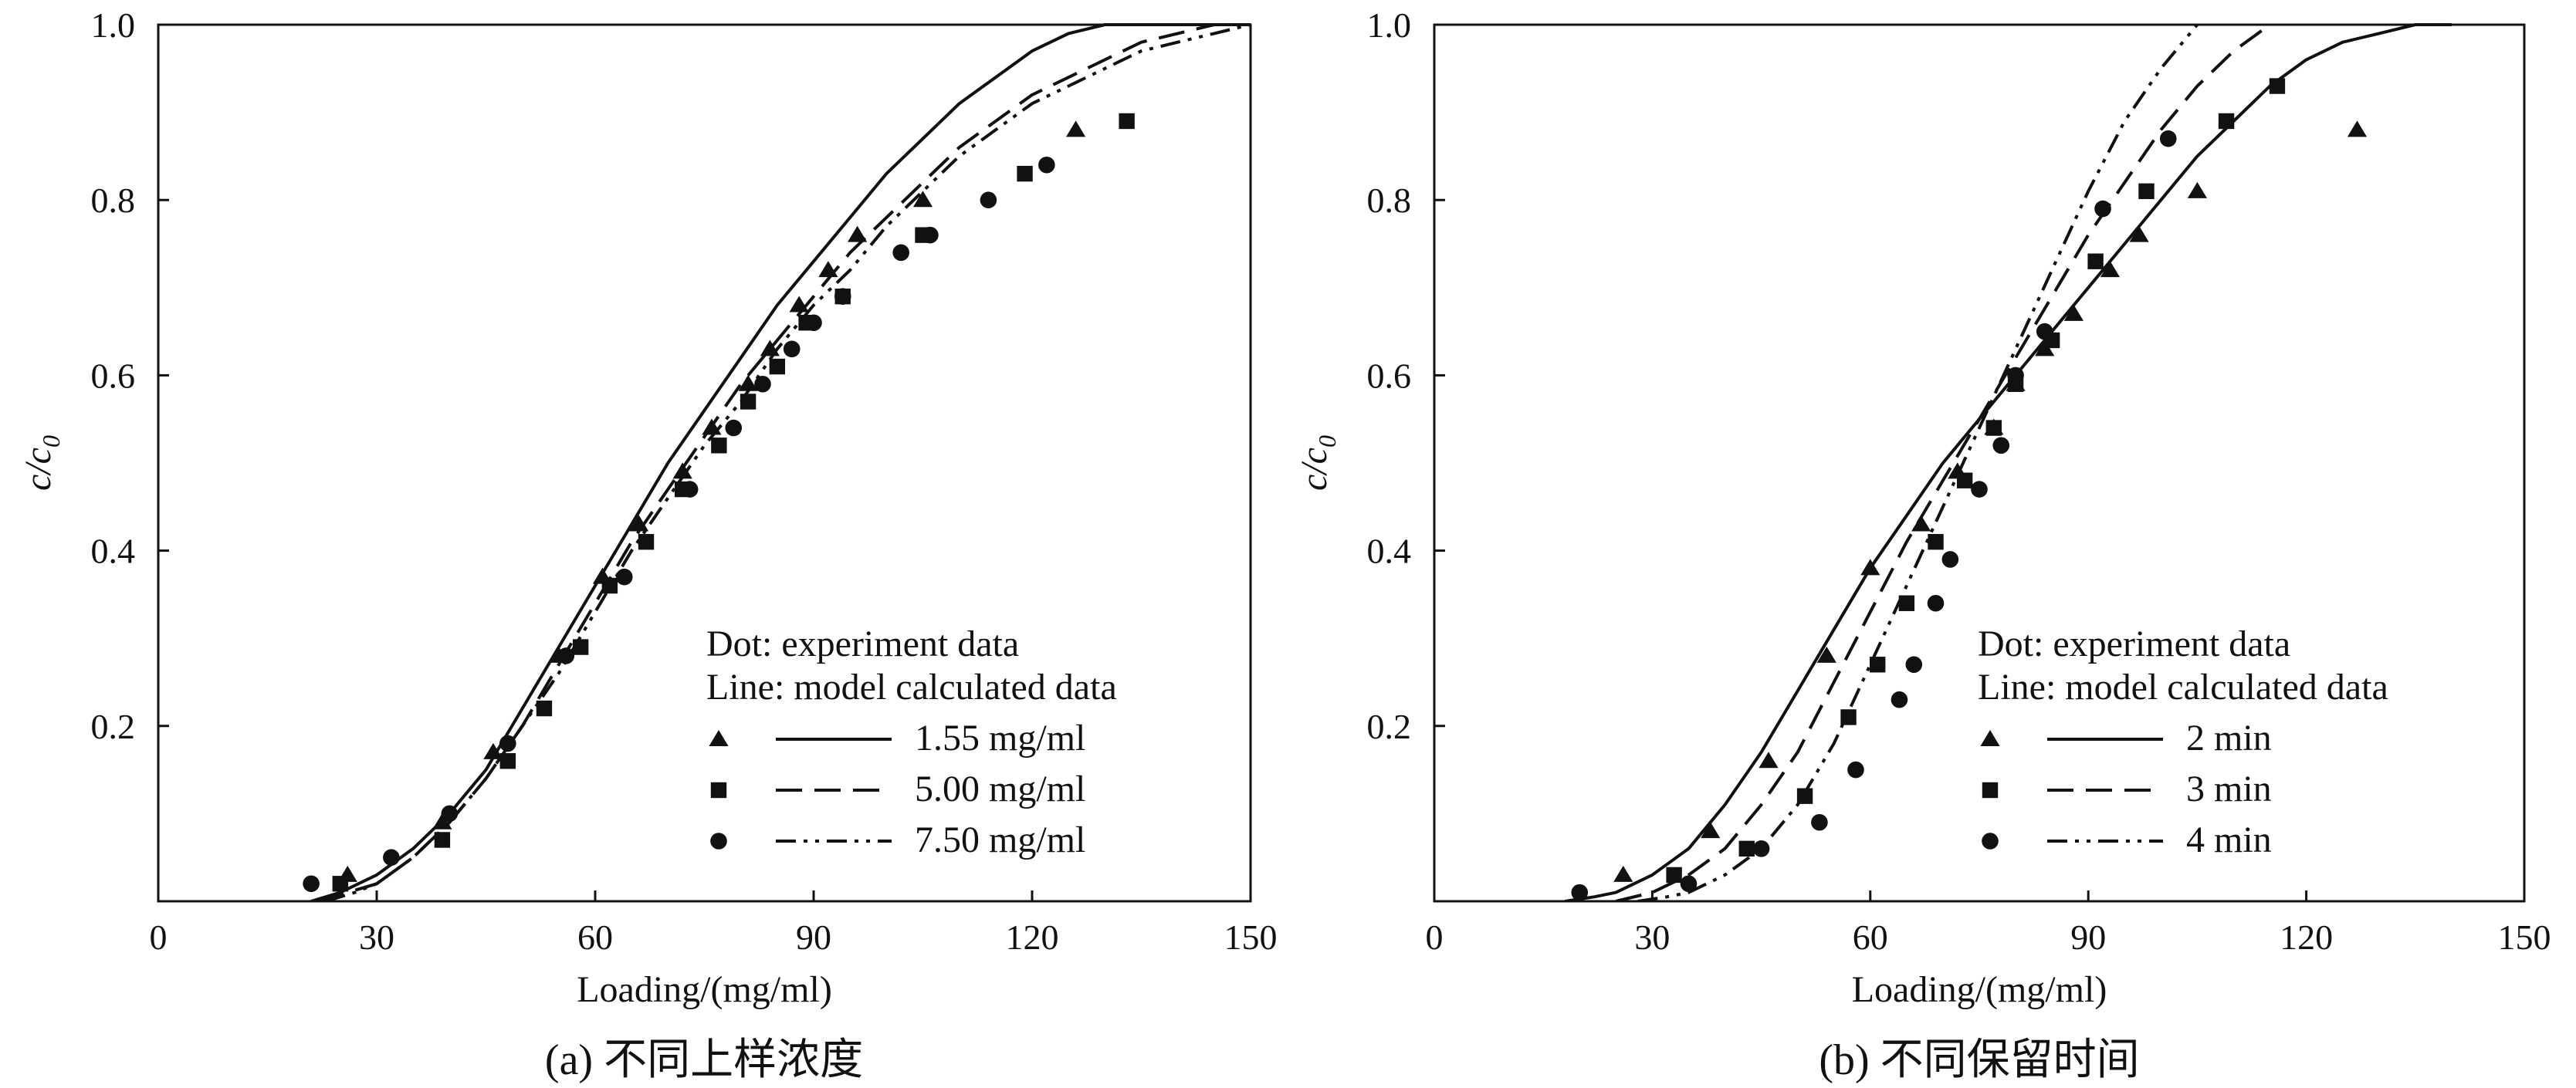  What do you see at coordinates (1000, 839) in the screenshot?
I see `legend-series-label: 7.50 mg/ml` at bounding box center [1000, 839].